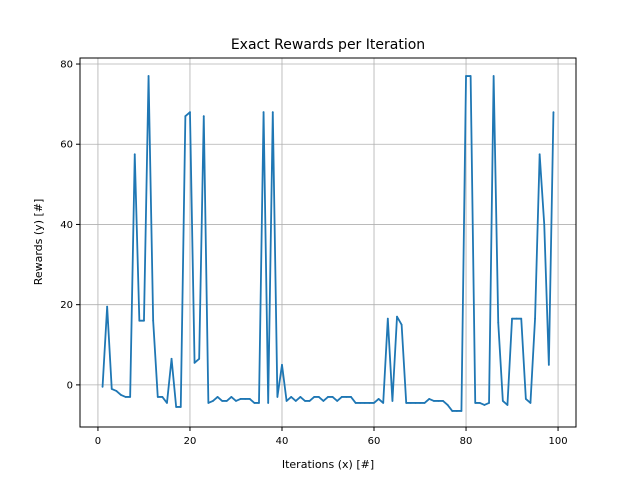 This screenshot has width=640, height=480. I want to click on chart-title: Exact Rewards per Iteration, so click(328, 45).